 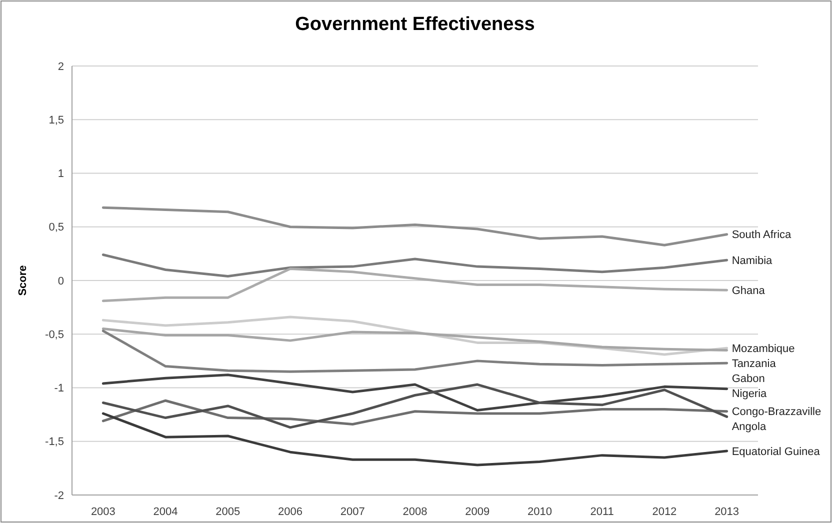 What do you see at coordinates (754, 364) in the screenshot?
I see `series-label: Tanzania` at bounding box center [754, 364].